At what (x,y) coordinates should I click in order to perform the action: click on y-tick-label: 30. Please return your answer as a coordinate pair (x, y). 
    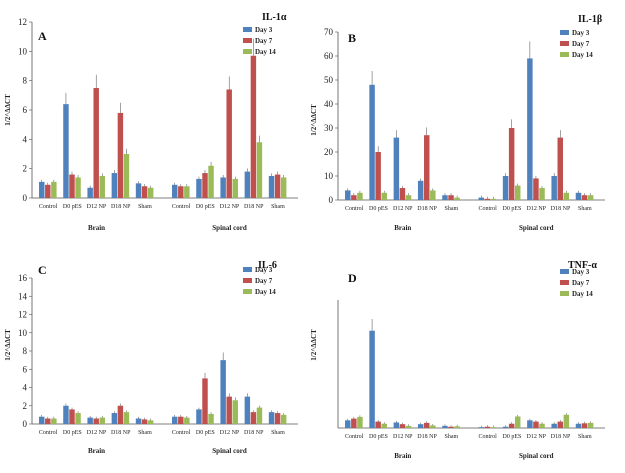
    Looking at the image, I should click on (329, 128).